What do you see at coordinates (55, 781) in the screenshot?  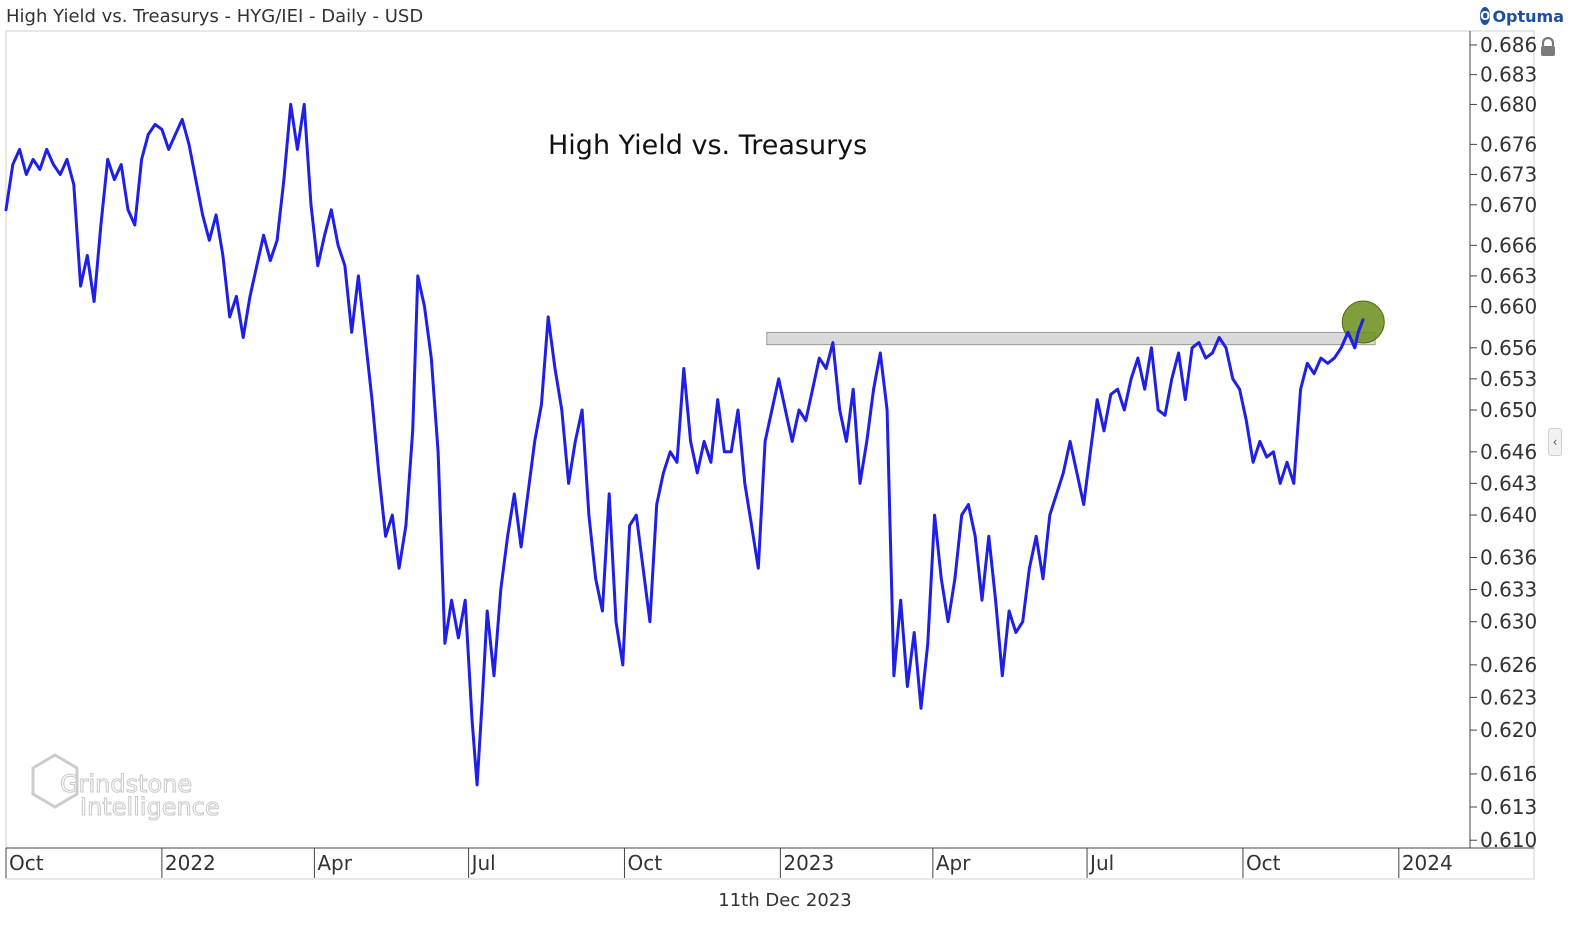 I see `watermark-hex-icon` at bounding box center [55, 781].